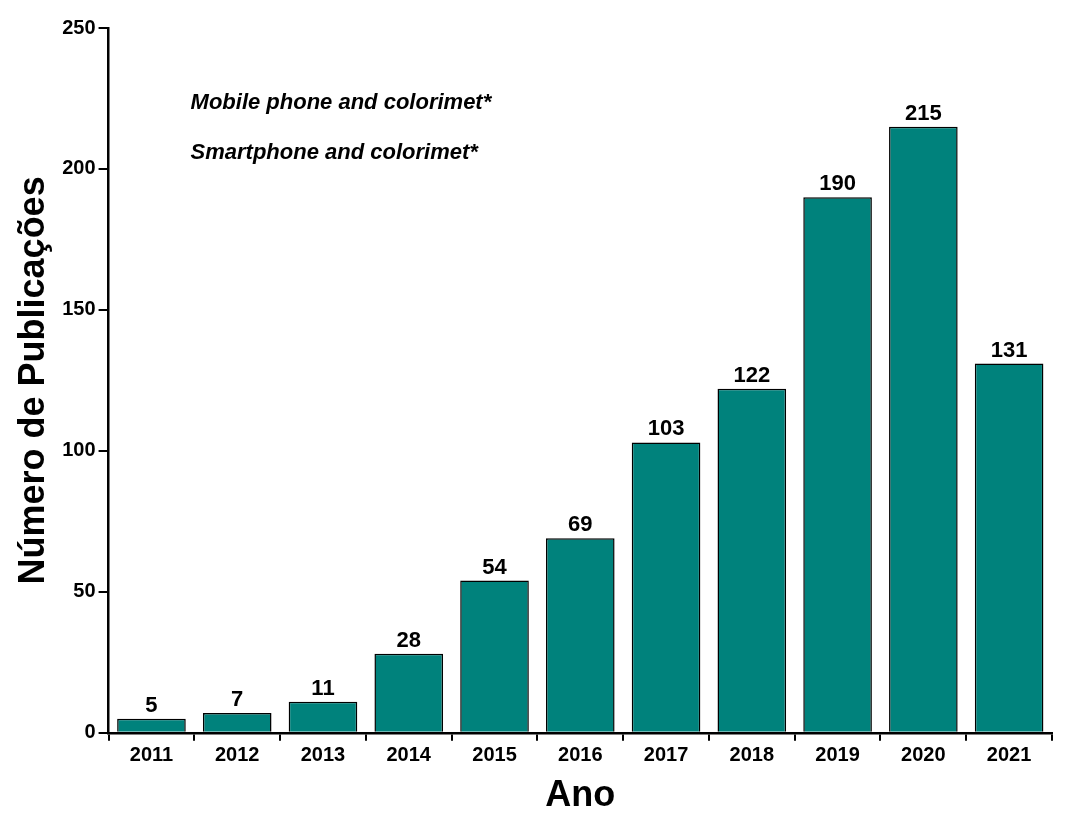  I want to click on x-tick-label: 2014, so click(409, 754).